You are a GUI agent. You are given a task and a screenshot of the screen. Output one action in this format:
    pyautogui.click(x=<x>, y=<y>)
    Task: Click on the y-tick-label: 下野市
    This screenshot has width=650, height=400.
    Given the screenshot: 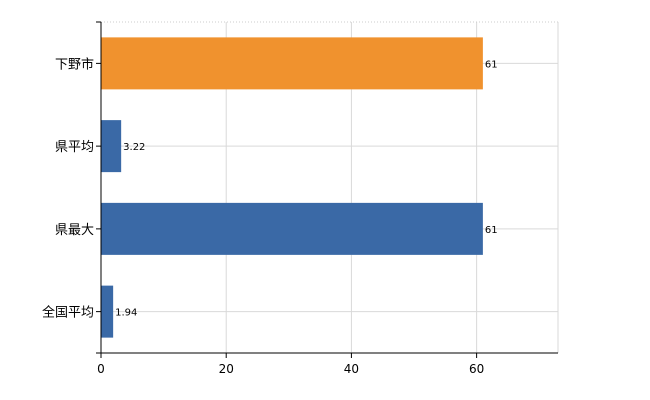 What is the action you would take?
    pyautogui.click(x=74, y=64)
    